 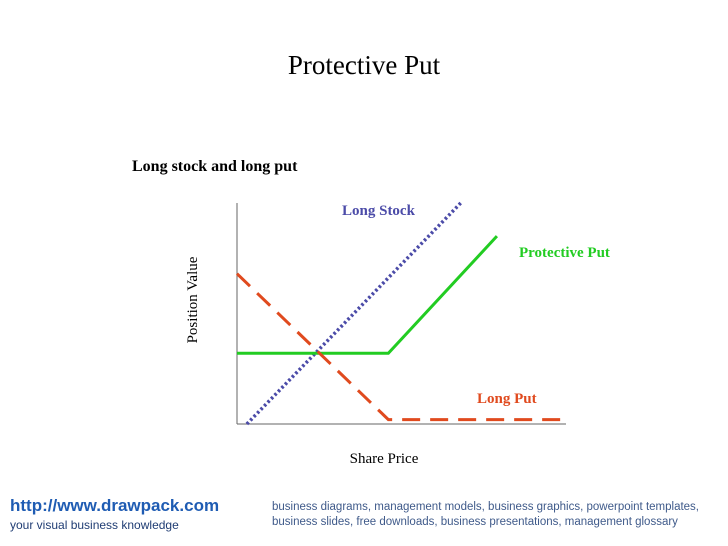 What do you see at coordinates (364, 65) in the screenshot?
I see `slide-title: Protective Put` at bounding box center [364, 65].